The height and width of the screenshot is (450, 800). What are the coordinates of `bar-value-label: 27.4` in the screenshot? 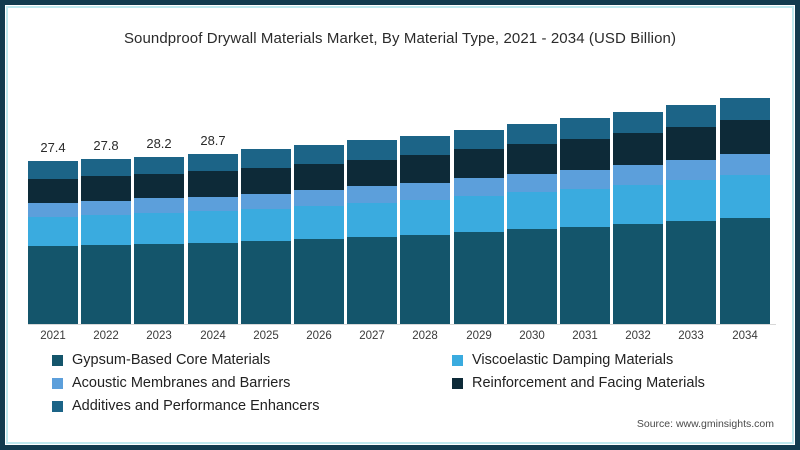 It's located at (53, 148).